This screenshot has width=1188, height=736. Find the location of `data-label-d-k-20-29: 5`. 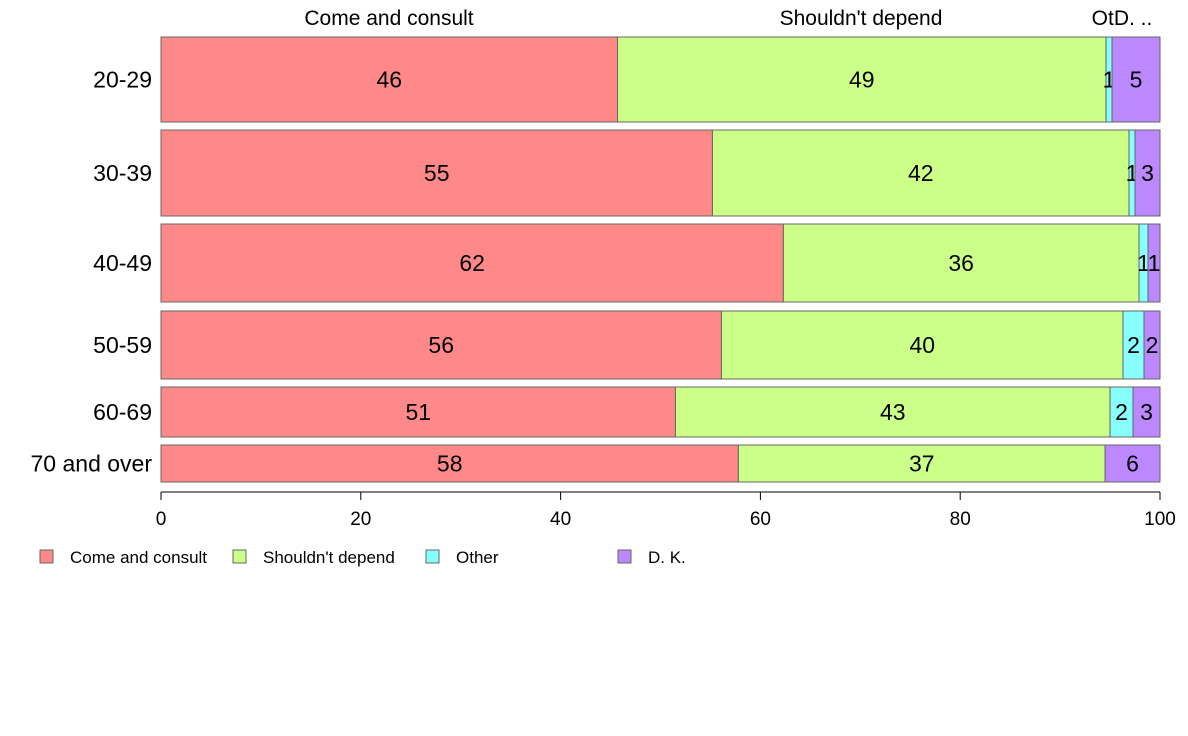

data-label-d-k-20-29: 5 is located at coordinates (1136, 80).